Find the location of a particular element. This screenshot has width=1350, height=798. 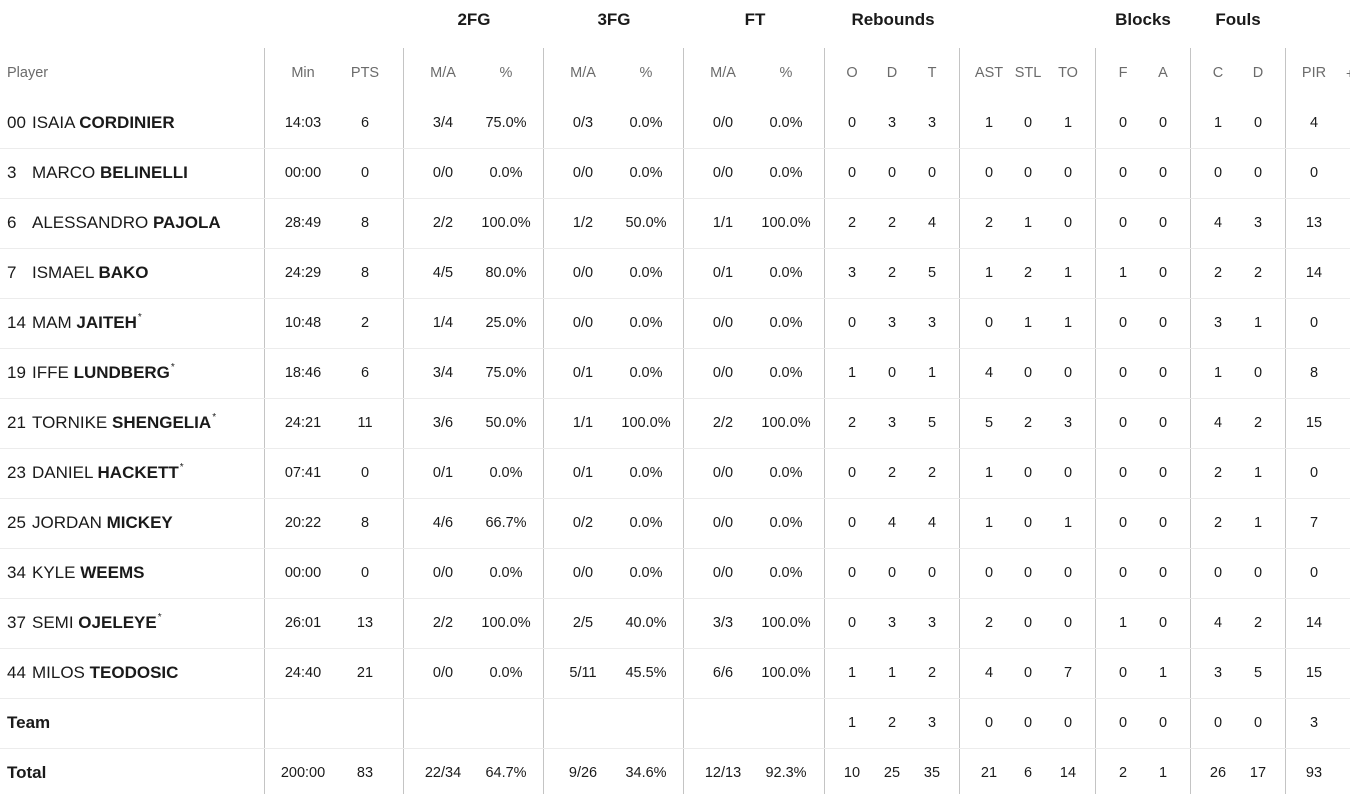

column-header: O is located at coordinates (852, 73).